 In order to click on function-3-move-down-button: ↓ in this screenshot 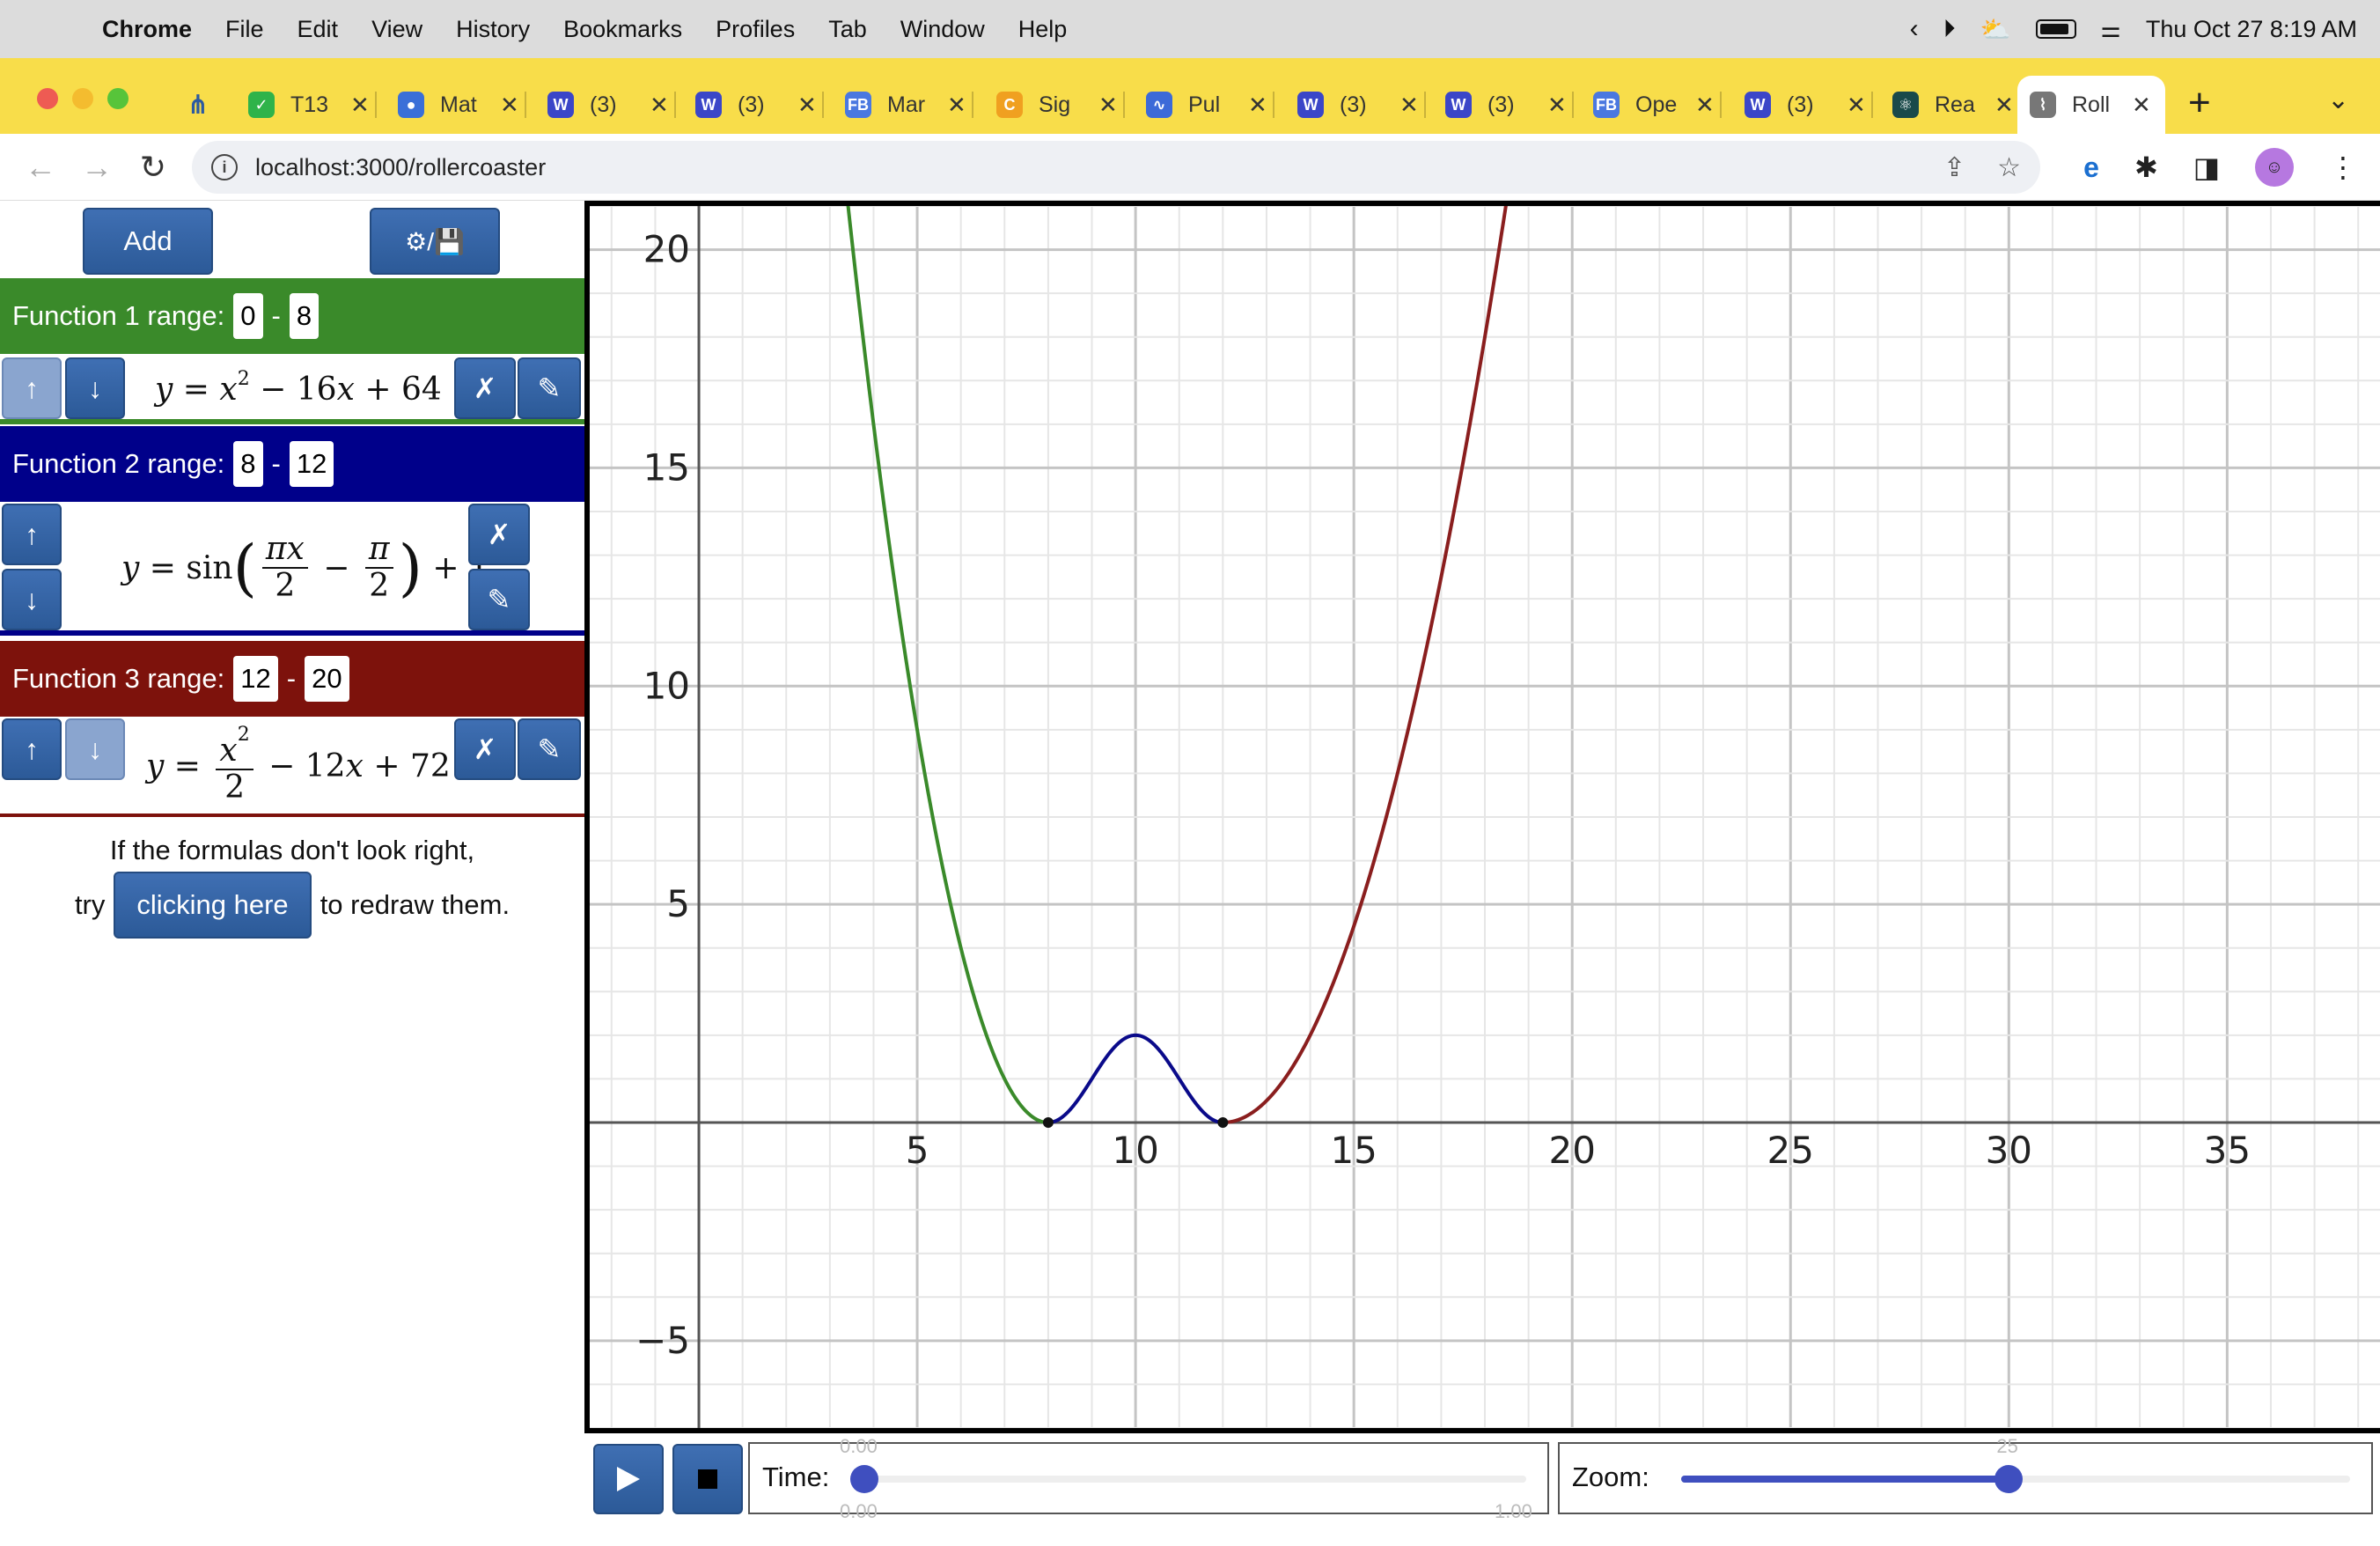, I will do `click(95, 749)`.